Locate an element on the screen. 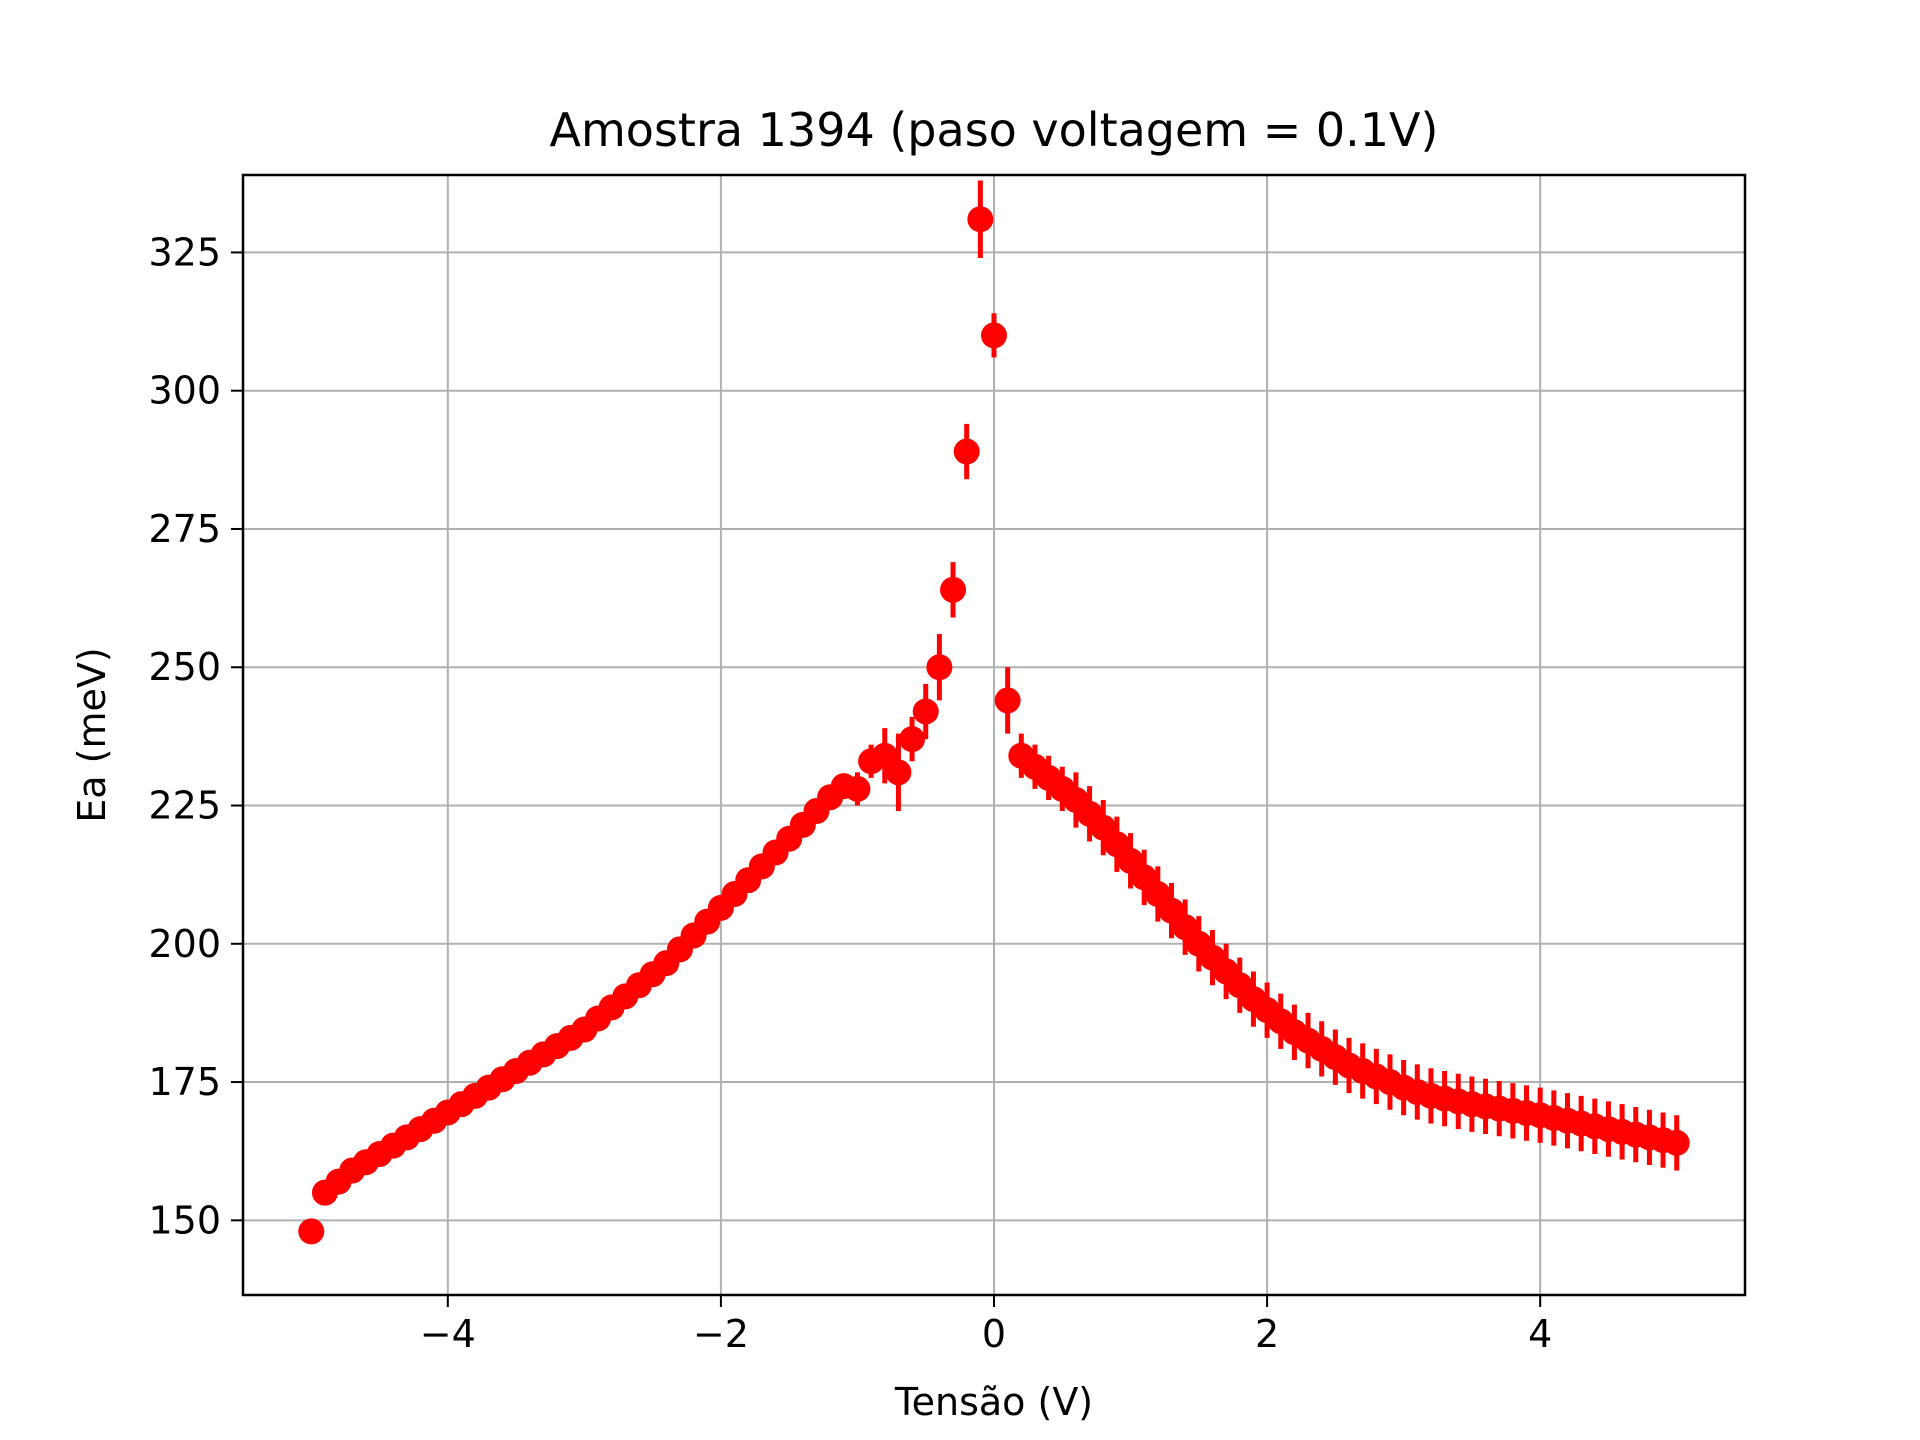  y-axis-label: Ea (meV) is located at coordinates (92, 734).